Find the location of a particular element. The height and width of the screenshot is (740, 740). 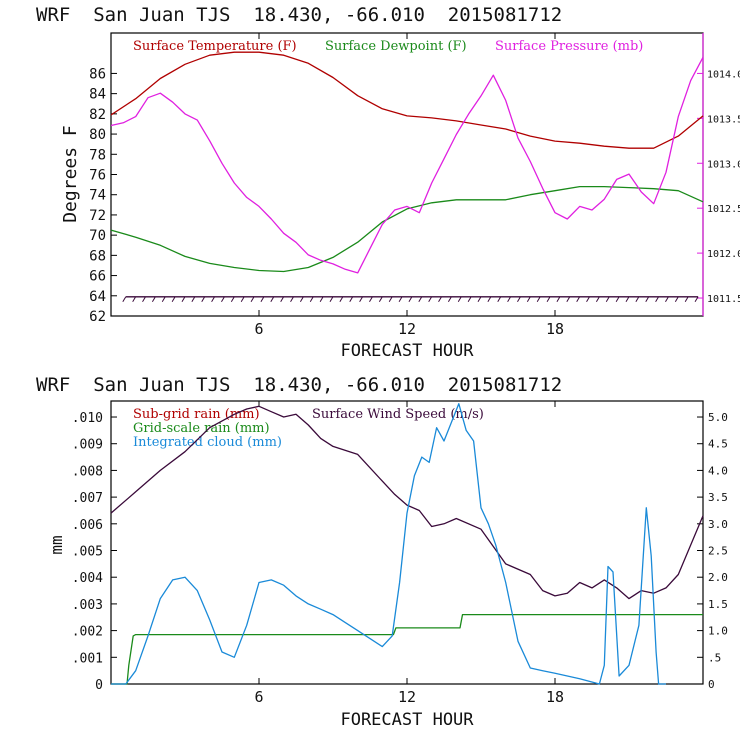

y2-tick-label: 1.0 is located at coordinates (718, 631).